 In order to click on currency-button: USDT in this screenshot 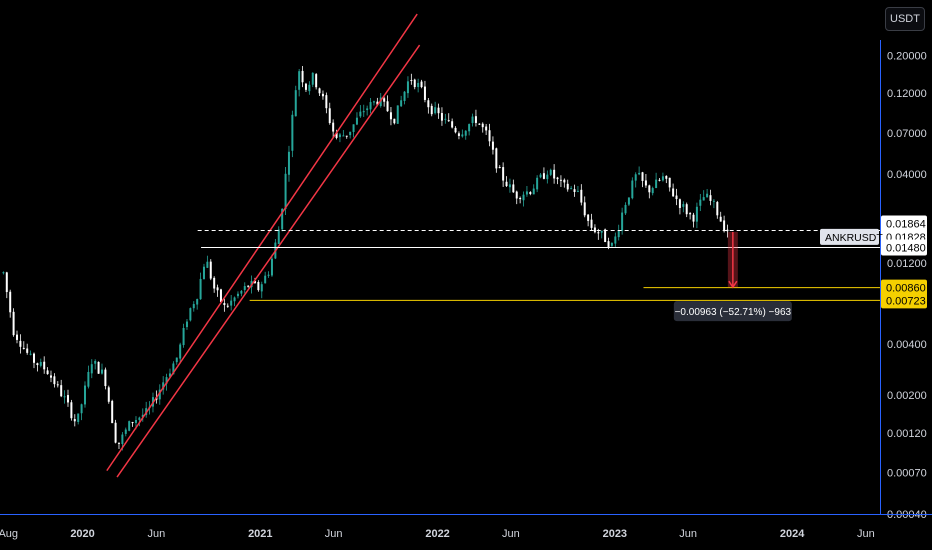, I will do `click(905, 19)`.